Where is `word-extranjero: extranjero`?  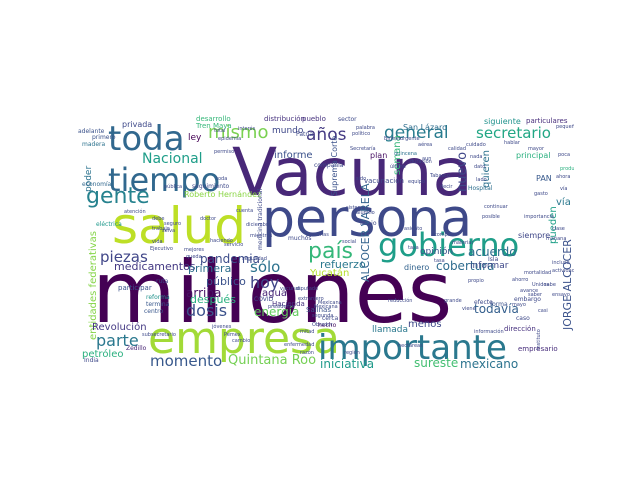 word-extranjero: extranjero is located at coordinates (311, 299).